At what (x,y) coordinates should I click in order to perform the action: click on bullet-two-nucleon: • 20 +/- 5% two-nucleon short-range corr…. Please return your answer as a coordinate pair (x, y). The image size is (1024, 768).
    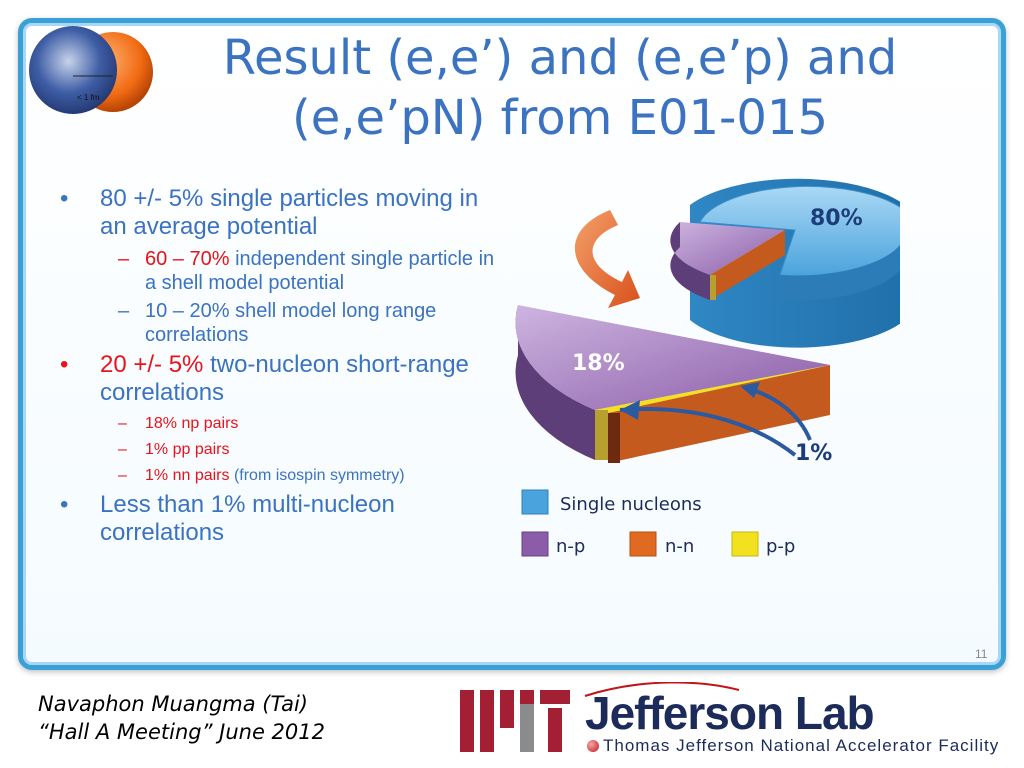
    Looking at the image, I should click on (277, 379).